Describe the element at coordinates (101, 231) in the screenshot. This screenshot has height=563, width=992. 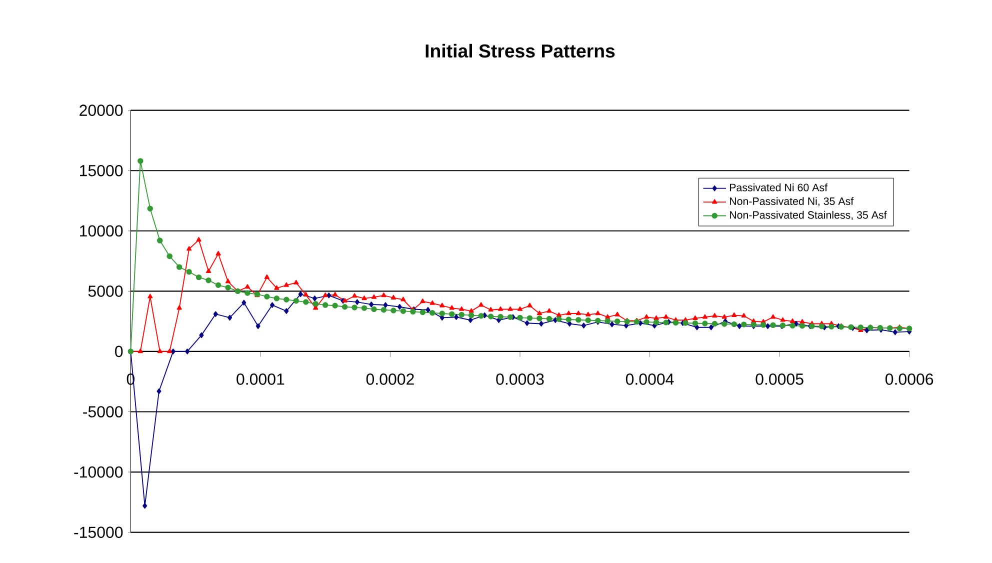
I see `y-tick-label: 10000` at that location.